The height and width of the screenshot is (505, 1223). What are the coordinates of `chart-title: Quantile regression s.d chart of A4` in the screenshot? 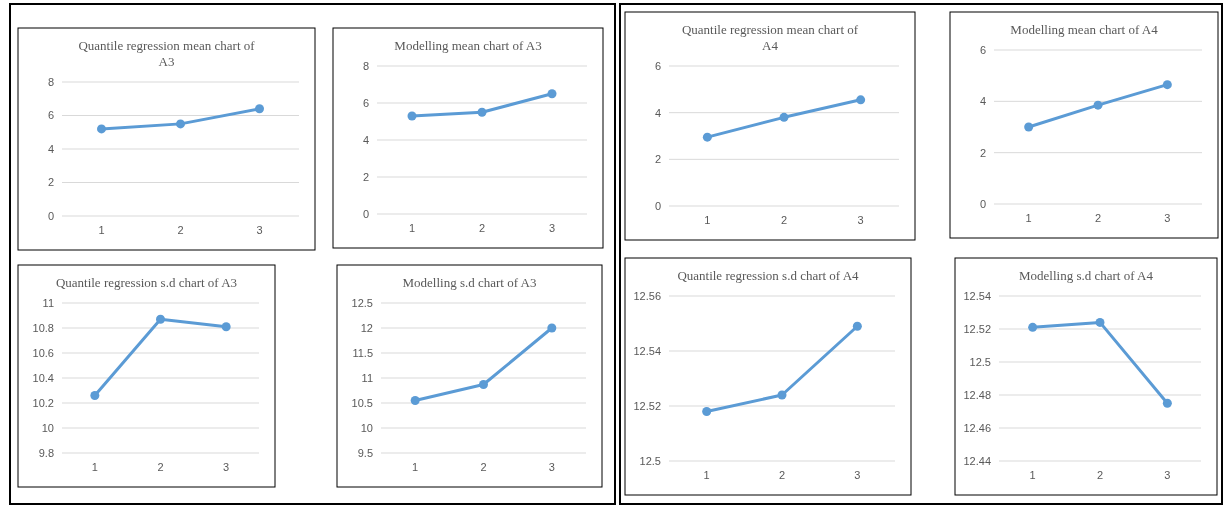 It's located at (768, 275).